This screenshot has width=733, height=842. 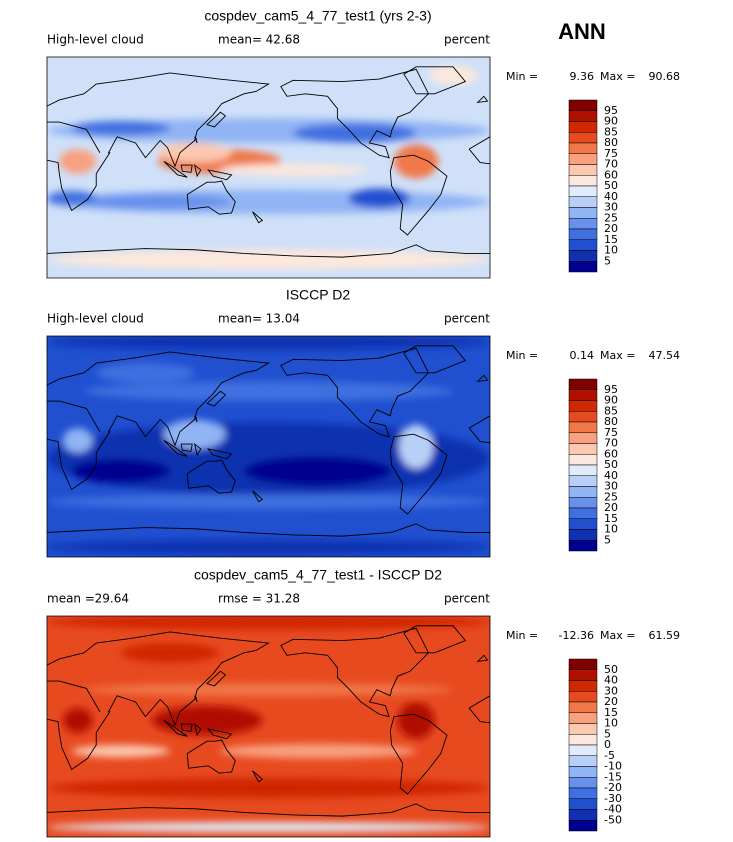 I want to click on stat-label: mean =, so click(x=71, y=599).